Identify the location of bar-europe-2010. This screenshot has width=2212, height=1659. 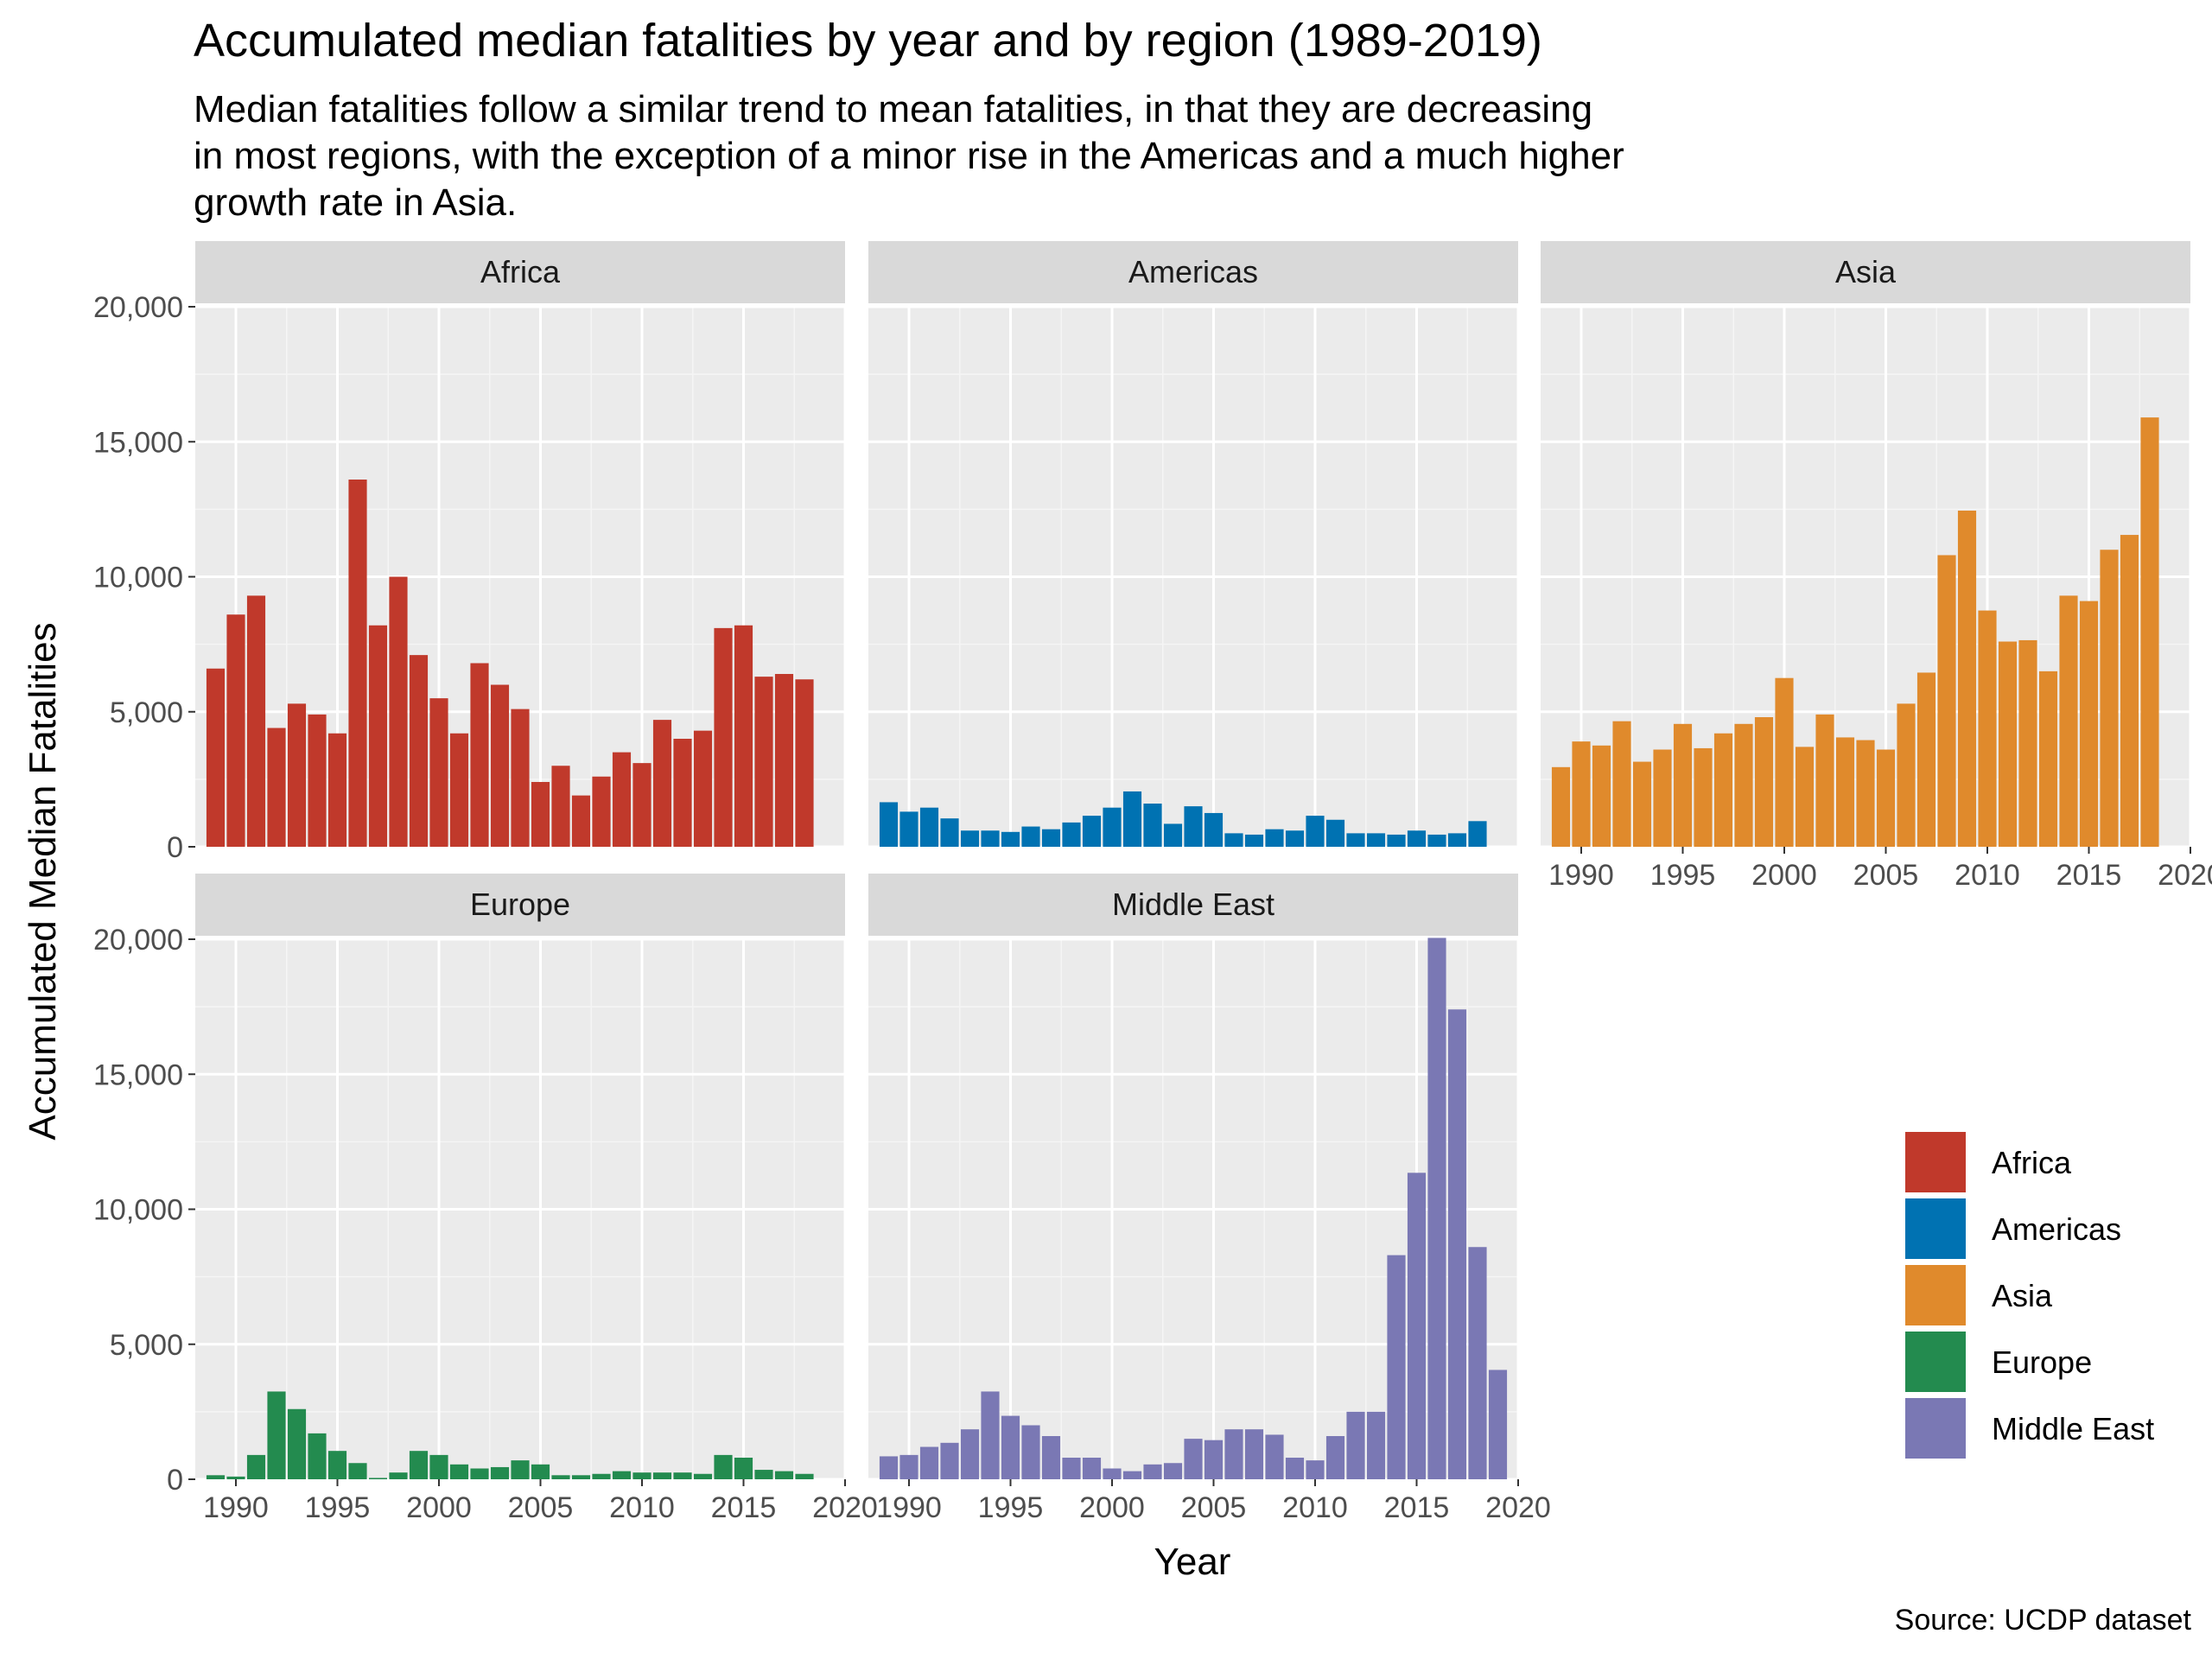
(642, 1475).